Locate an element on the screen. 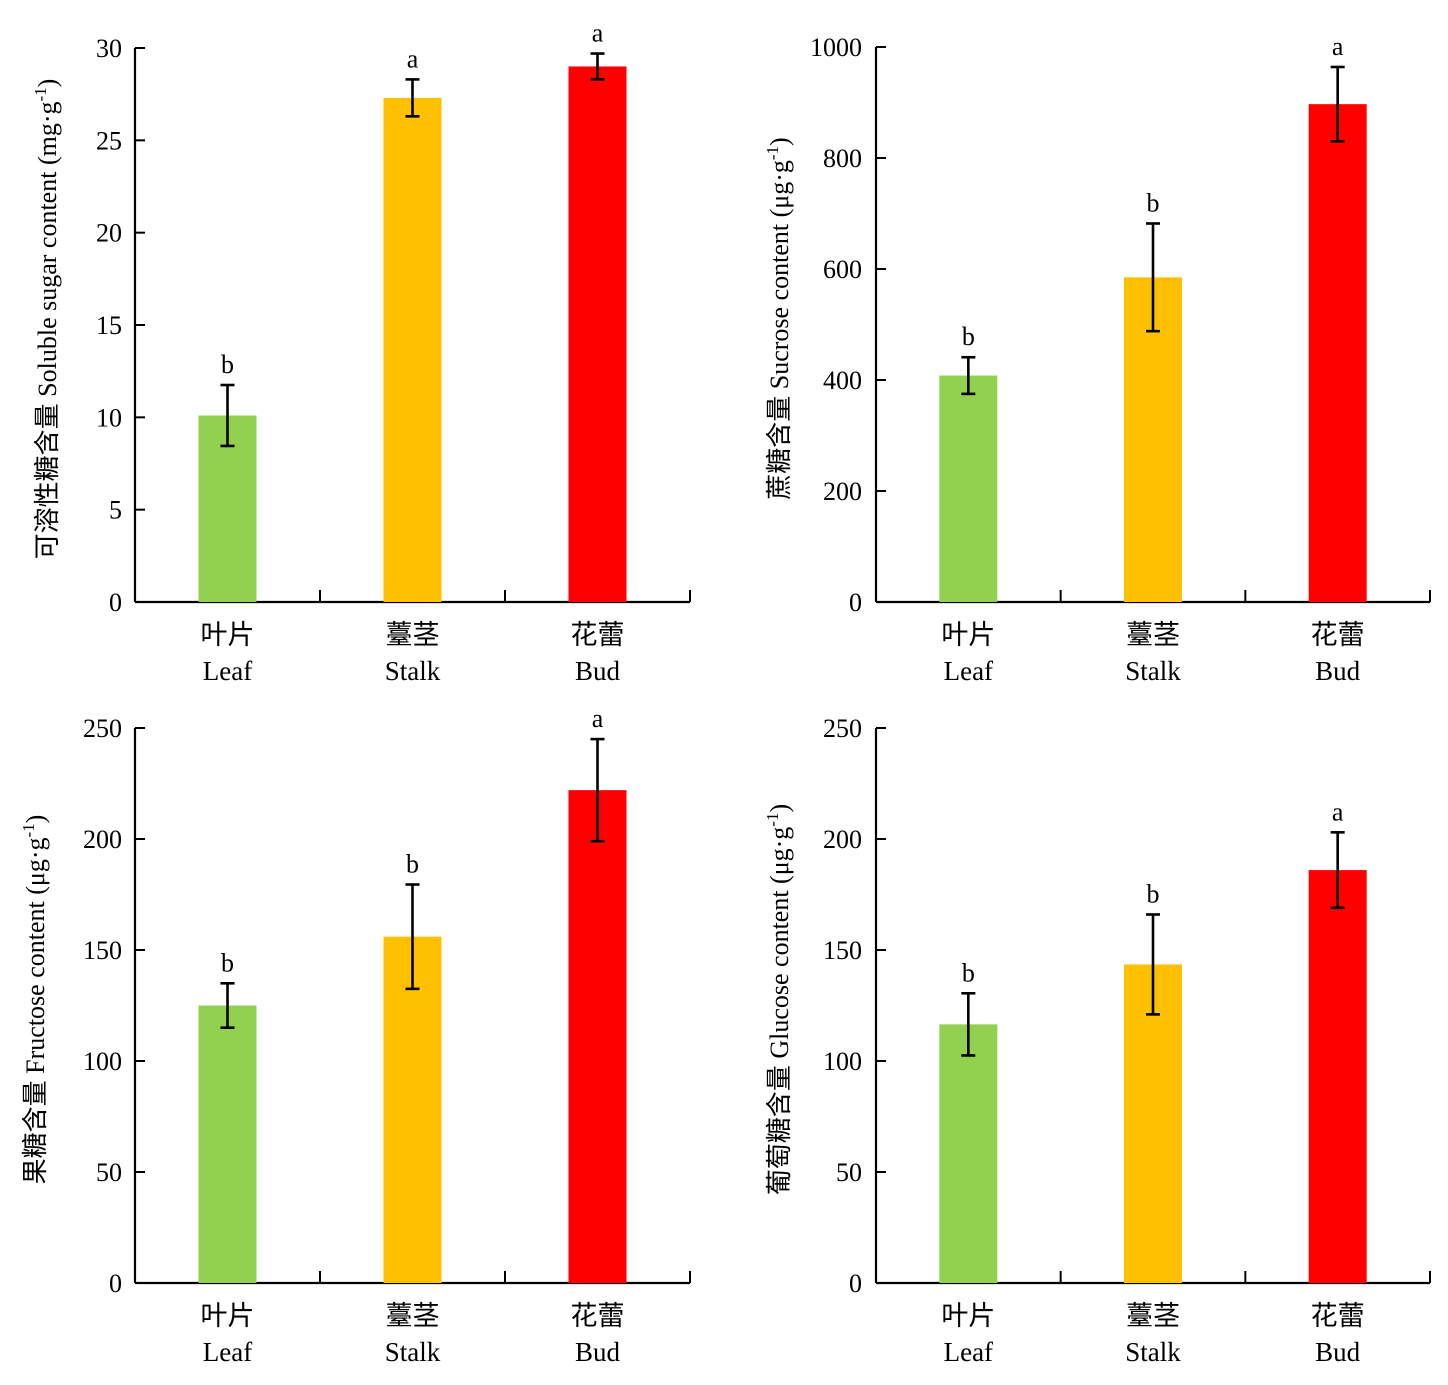  y-tick-label: 20 is located at coordinates (109, 233).